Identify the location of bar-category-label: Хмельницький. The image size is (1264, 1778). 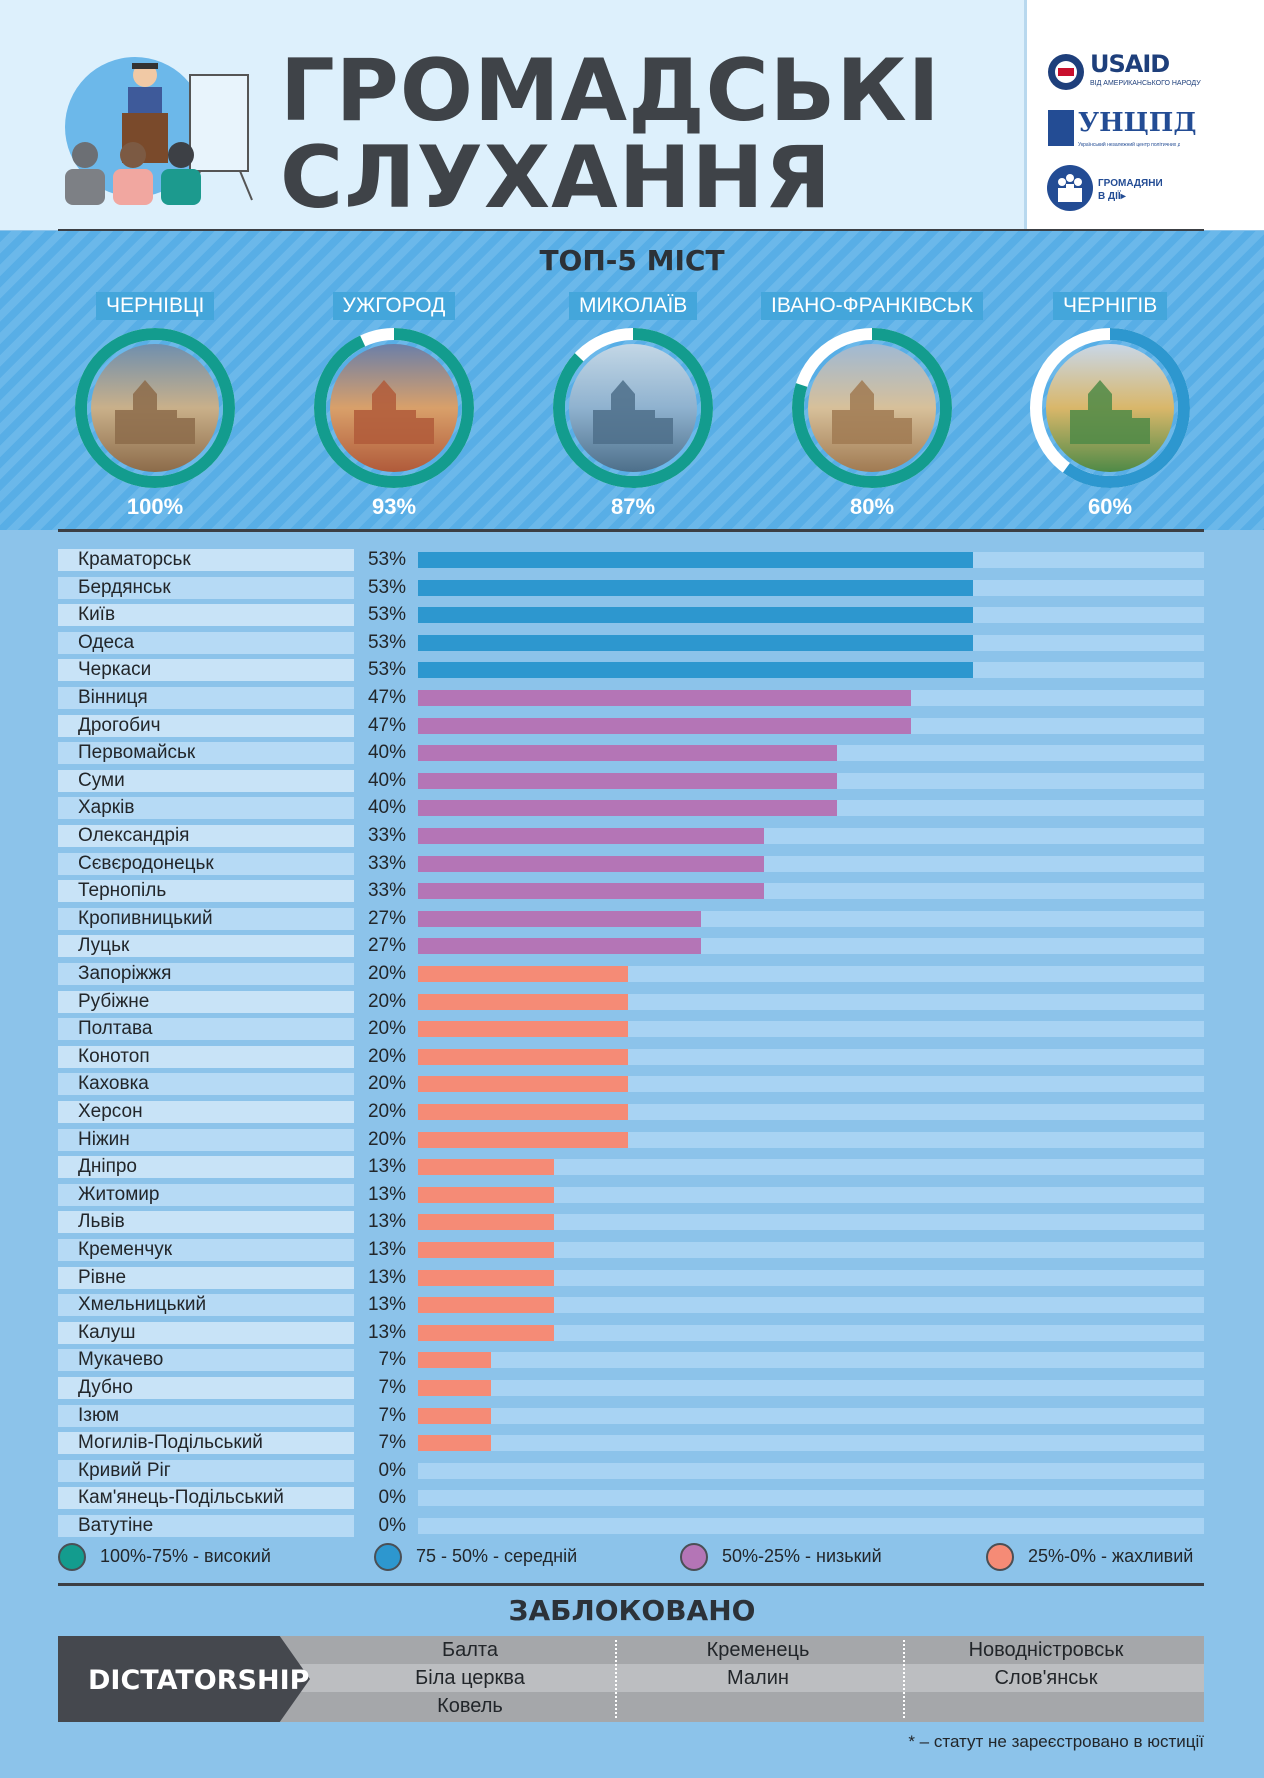
(142, 1304).